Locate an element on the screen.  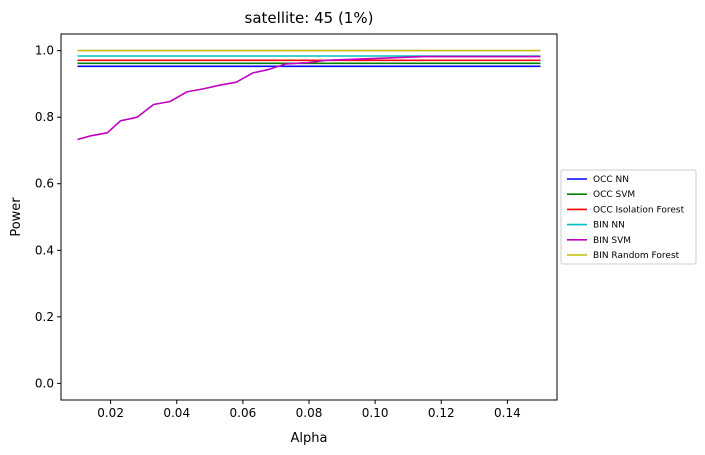
x-tick-label: 0.02 is located at coordinates (110, 413).